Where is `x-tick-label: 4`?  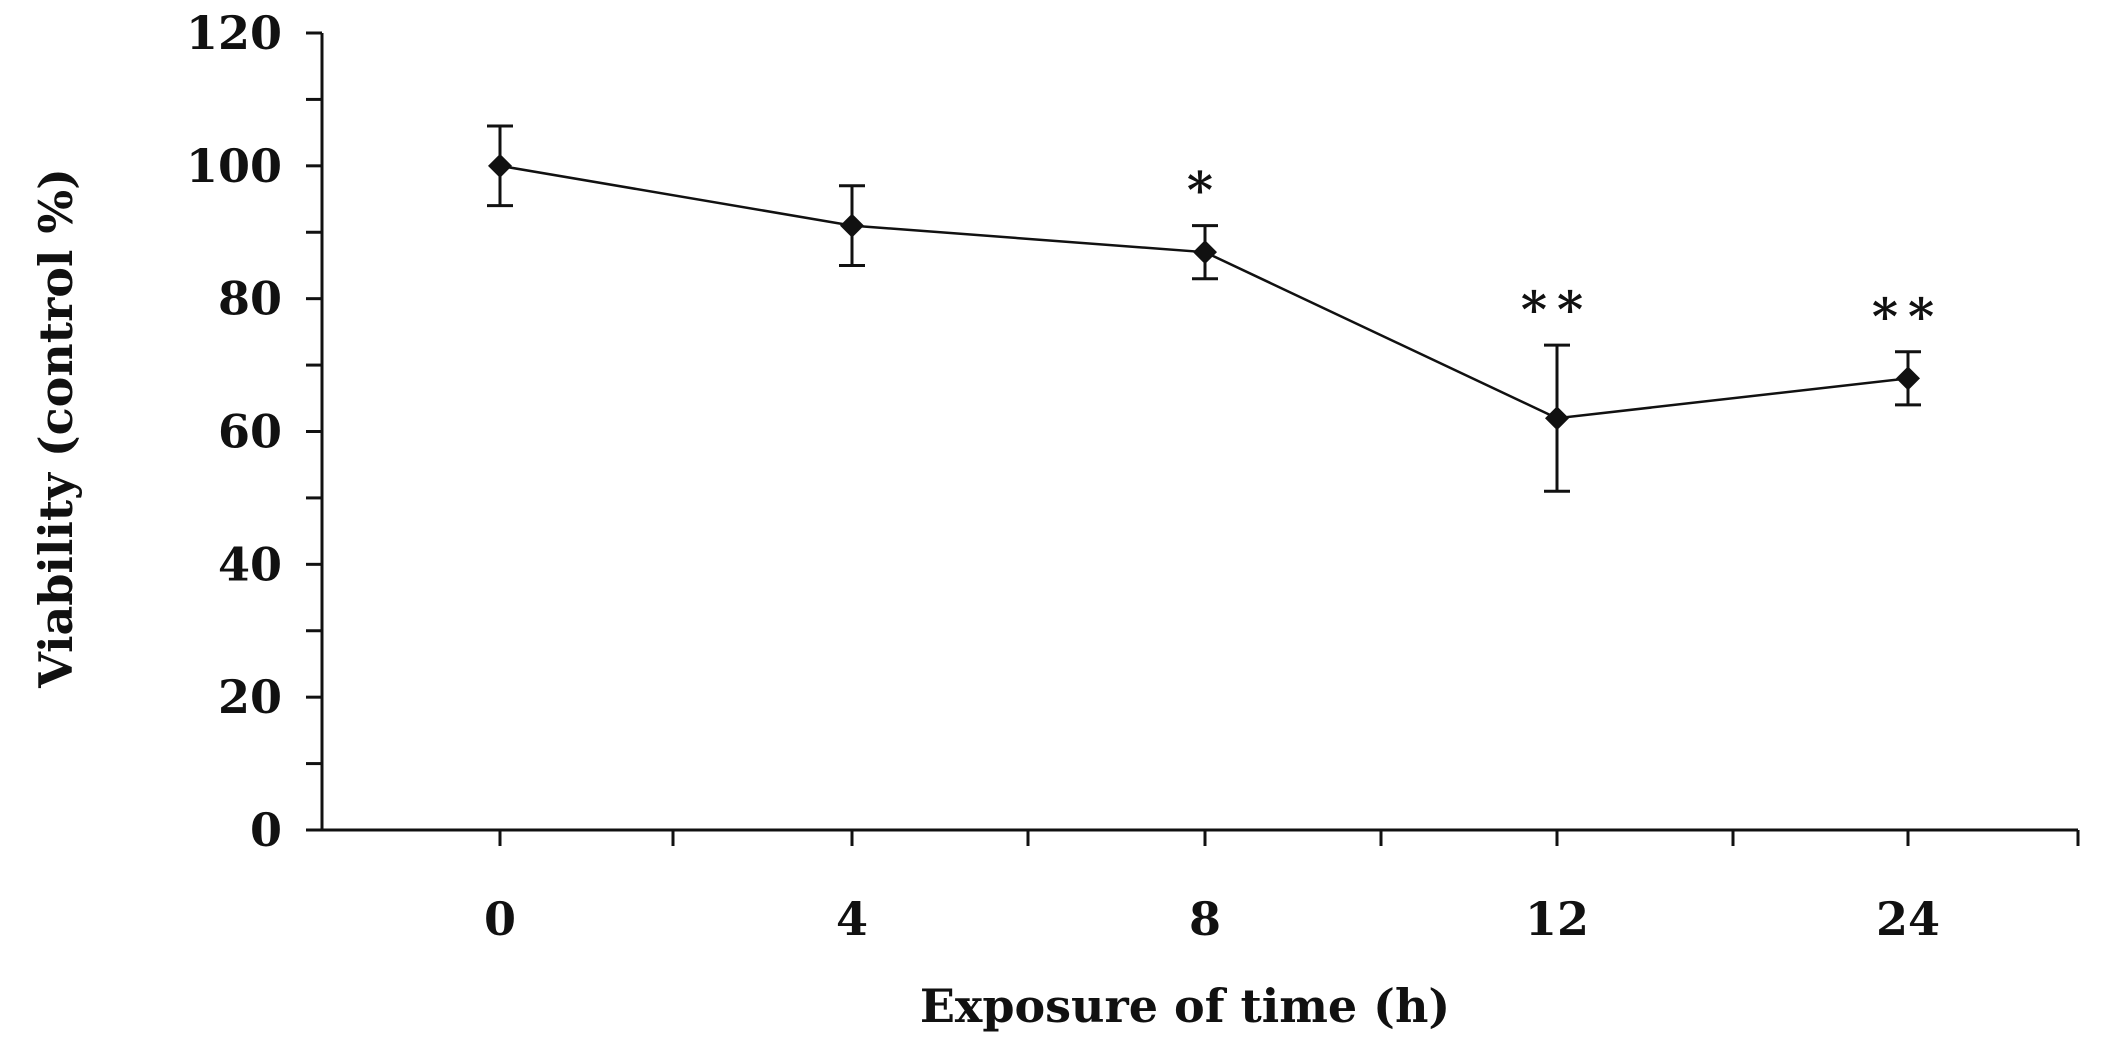 x-tick-label: 4 is located at coordinates (852, 919).